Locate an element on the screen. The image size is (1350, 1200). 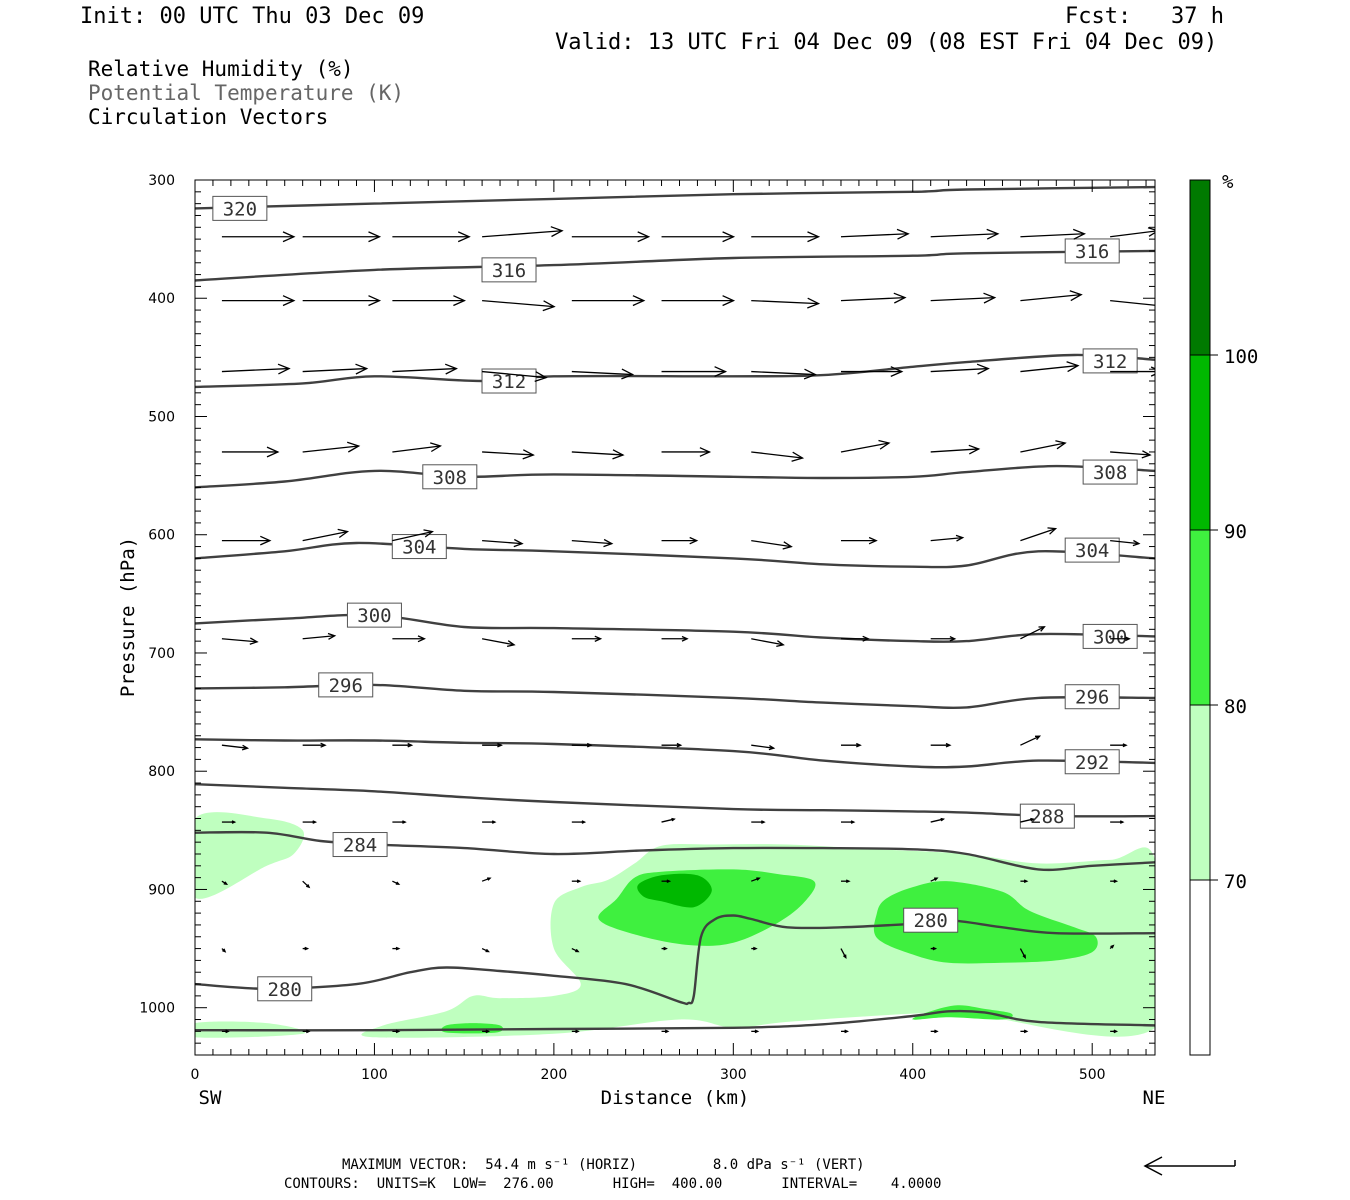
y-tick-label-700: 700 is located at coordinates (161, 654).